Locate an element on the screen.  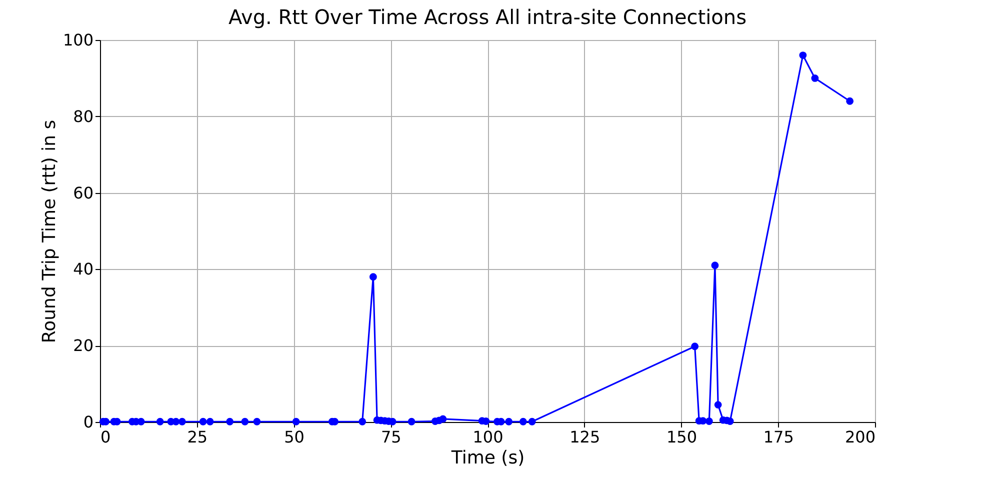
x-tick-label: 150 is located at coordinates (682, 437).